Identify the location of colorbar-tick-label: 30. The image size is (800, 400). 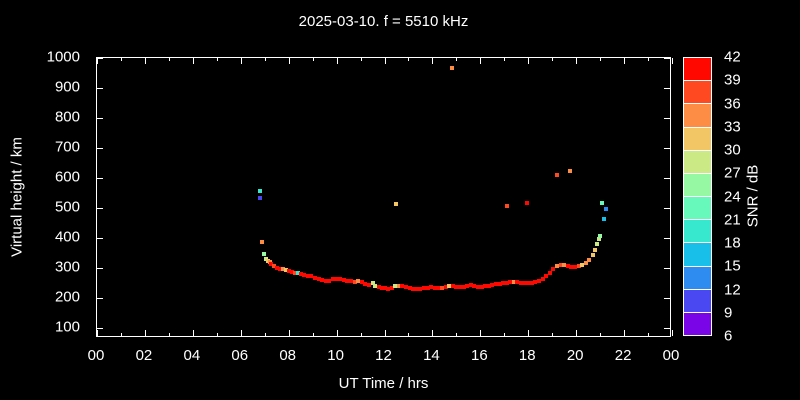
(732, 150).